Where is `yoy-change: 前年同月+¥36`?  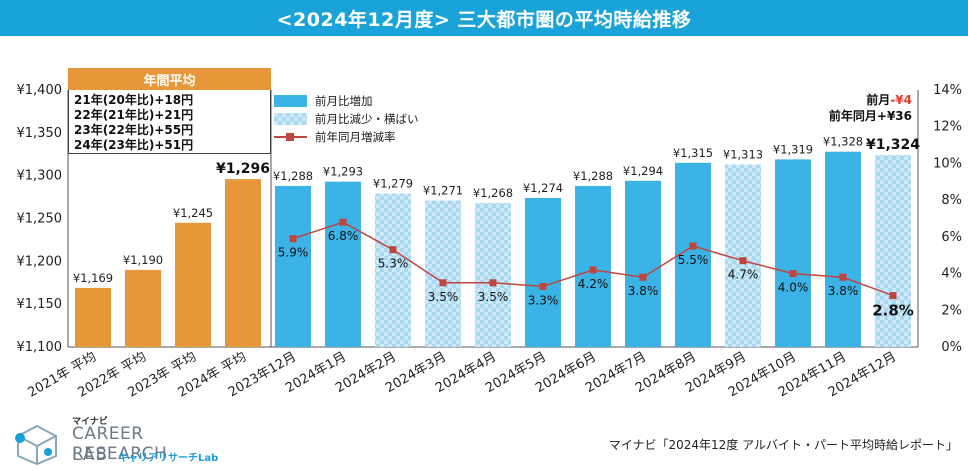
yoy-change: 前年同月+¥36 is located at coordinates (870, 116).